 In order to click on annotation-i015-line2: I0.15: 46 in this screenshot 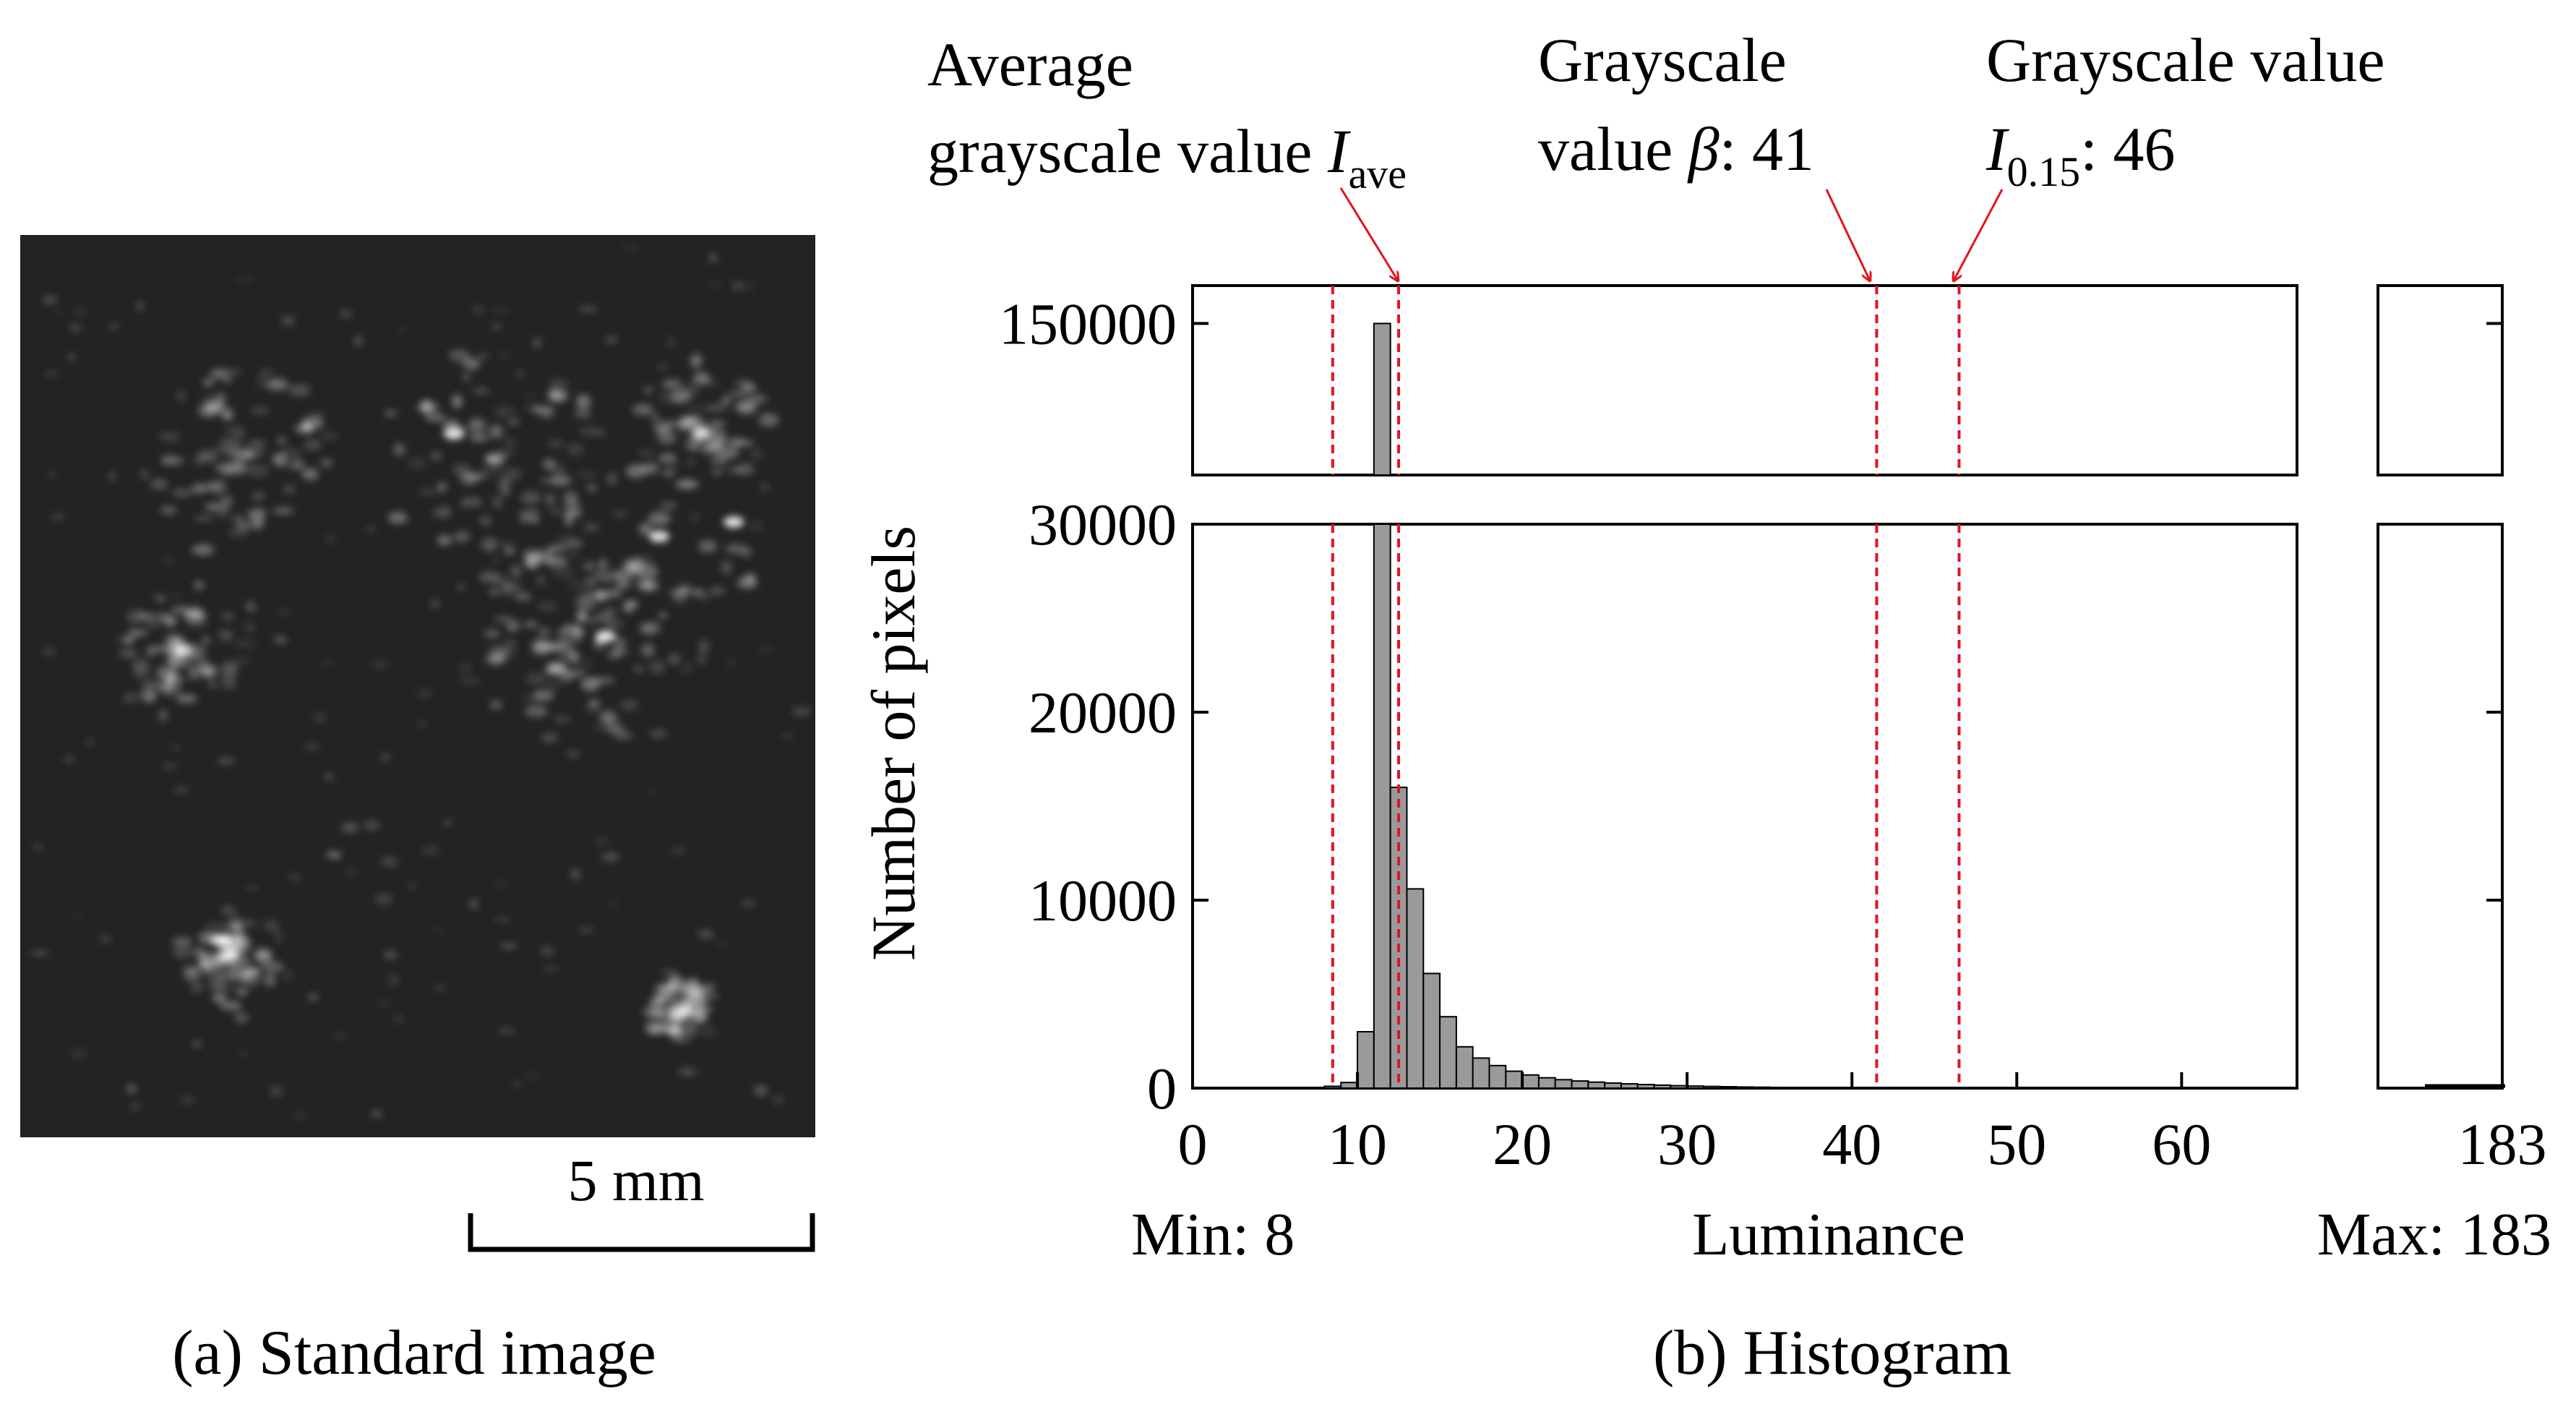, I will do `click(2080, 154)`.